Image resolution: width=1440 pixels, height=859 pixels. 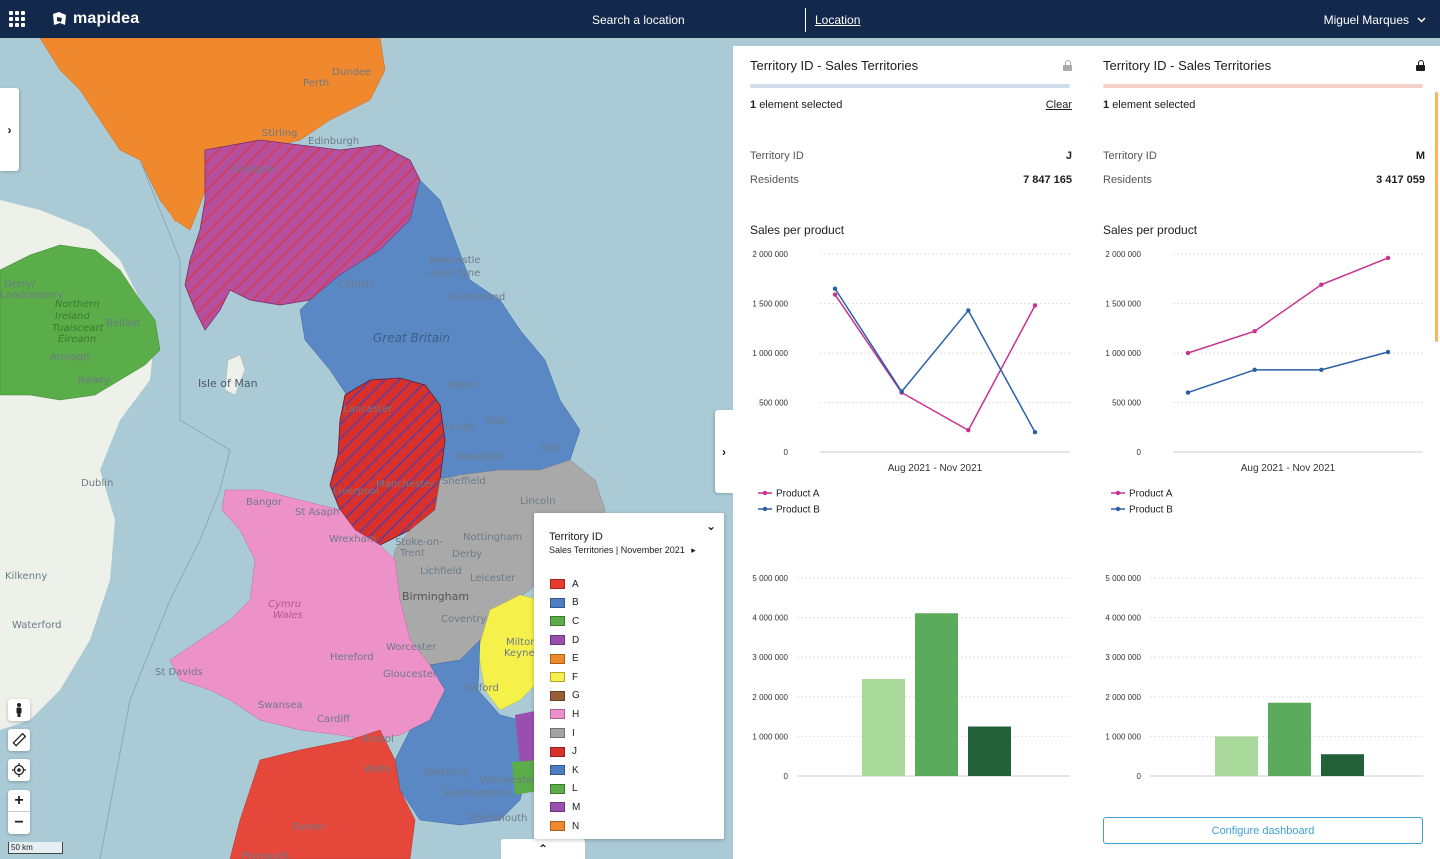 What do you see at coordinates (1151, 494) in the screenshot?
I see `legend-label: Product A` at bounding box center [1151, 494].